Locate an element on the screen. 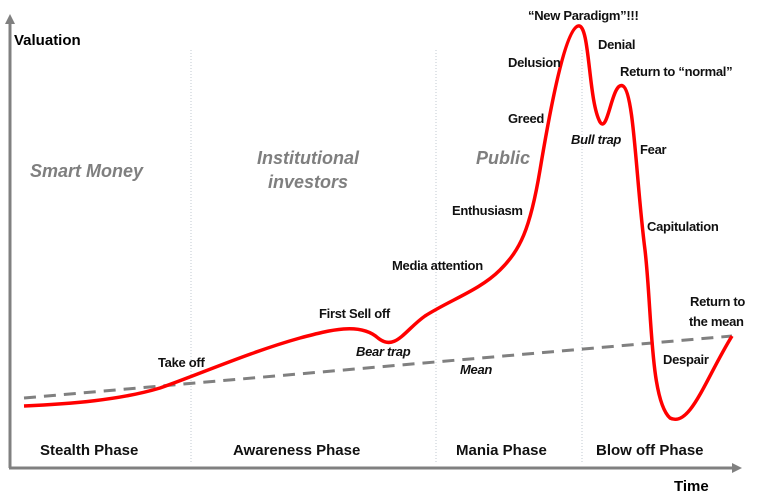 The width and height of the screenshot is (768, 499). label-delusion: Delusion is located at coordinates (534, 62).